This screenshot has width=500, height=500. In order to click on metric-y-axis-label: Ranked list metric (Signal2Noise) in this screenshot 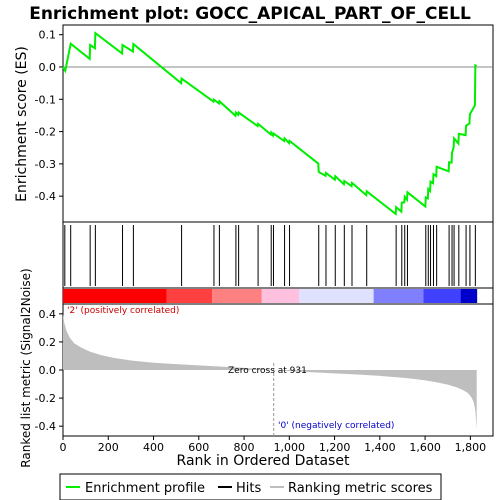, I will do `click(26, 367)`.